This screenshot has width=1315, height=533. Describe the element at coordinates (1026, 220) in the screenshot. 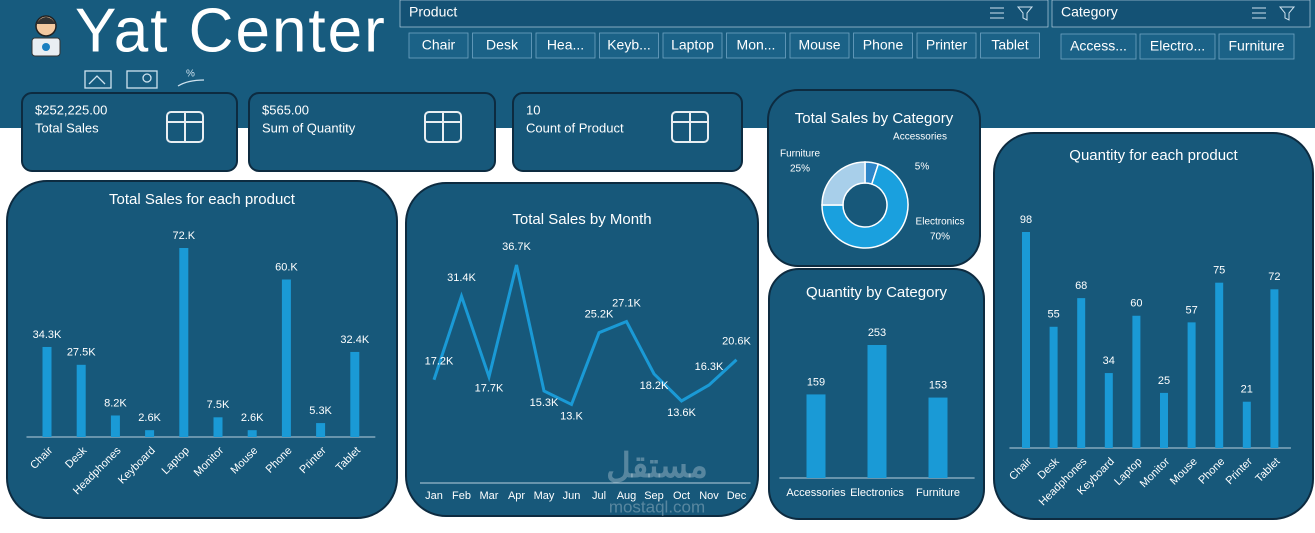

I see `data-label: 98` at that location.